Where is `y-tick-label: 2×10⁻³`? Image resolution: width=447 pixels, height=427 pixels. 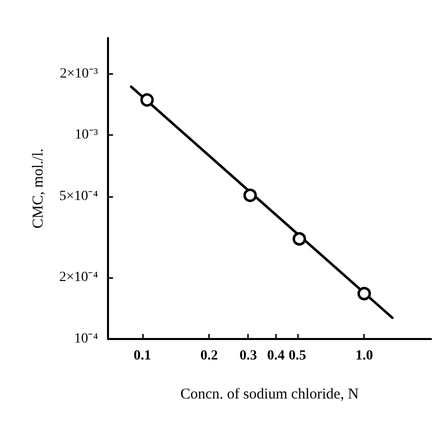
y-tick-label: 2×10⁻³ is located at coordinates (79, 74).